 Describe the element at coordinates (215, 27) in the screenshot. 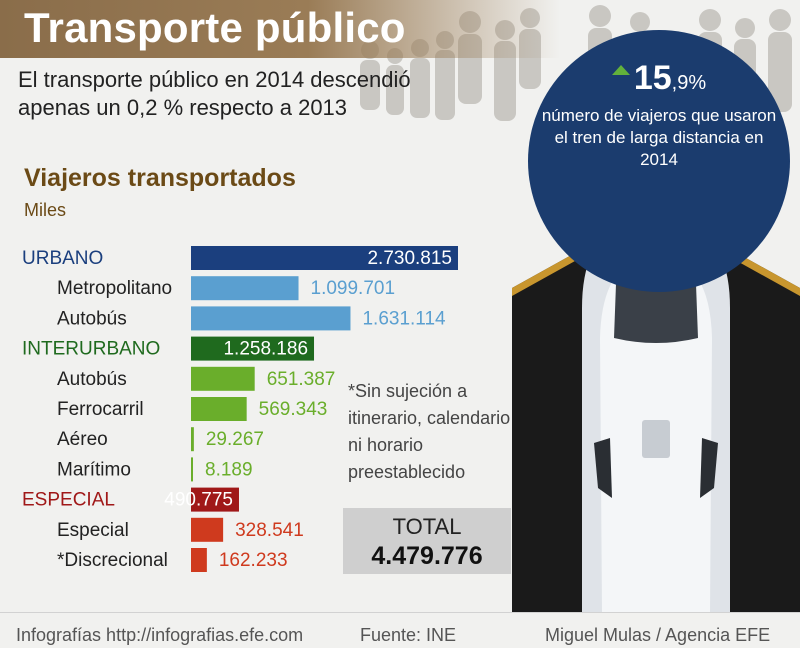

I see `page-title: Transporte público` at that location.